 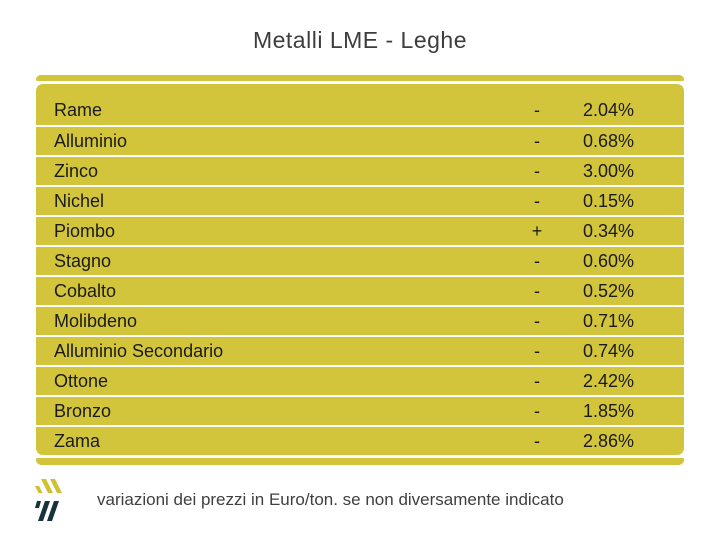 What do you see at coordinates (360, 290) in the screenshot?
I see `table-row: Cobalto - 0.52%` at bounding box center [360, 290].